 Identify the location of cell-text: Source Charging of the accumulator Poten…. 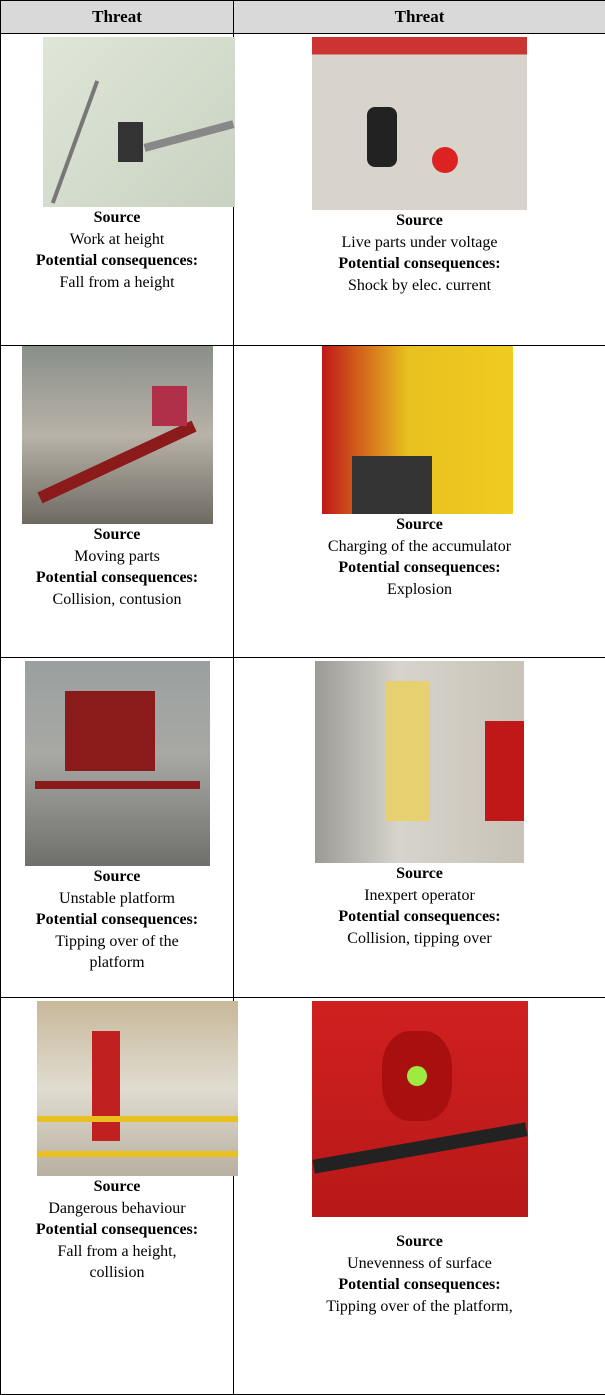
(419, 557).